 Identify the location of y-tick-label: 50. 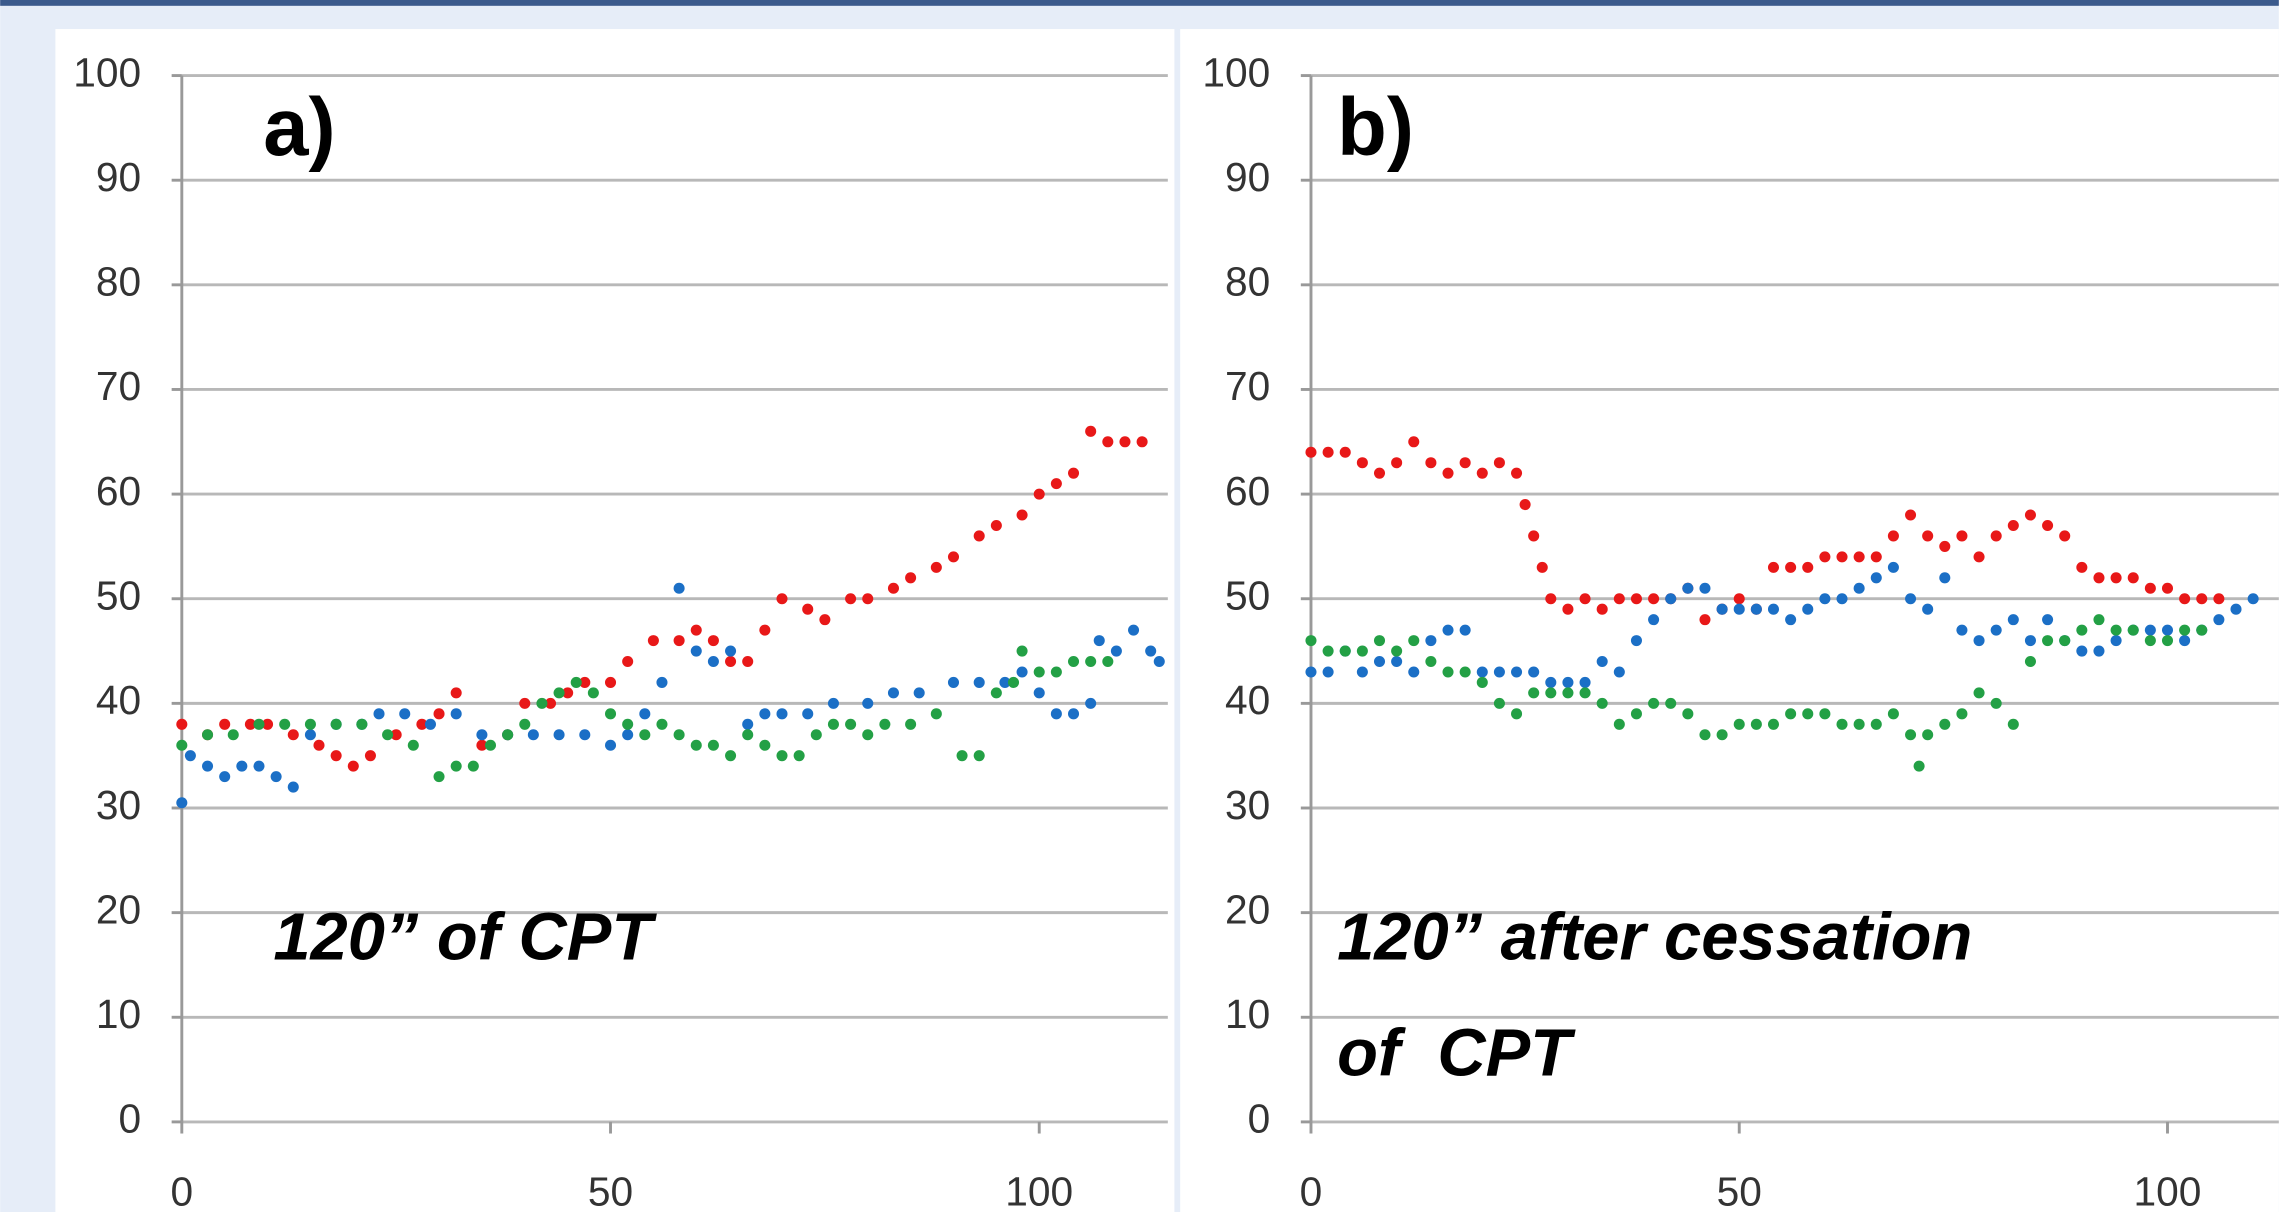
(1247, 595).